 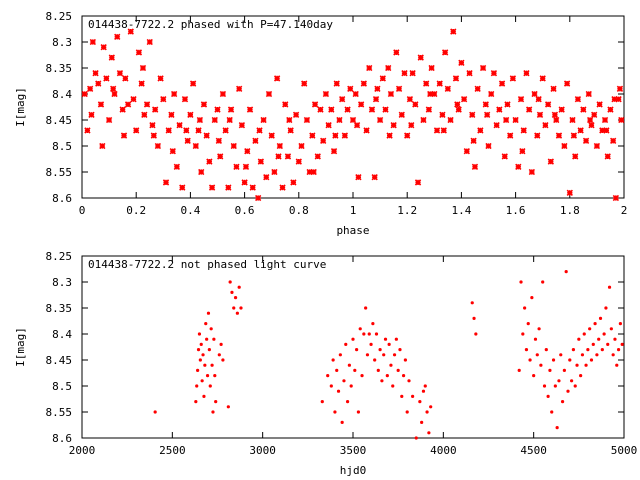 What do you see at coordinates (190, 210) in the screenshot?
I see `x-tick-label: 0.4` at bounding box center [190, 210].